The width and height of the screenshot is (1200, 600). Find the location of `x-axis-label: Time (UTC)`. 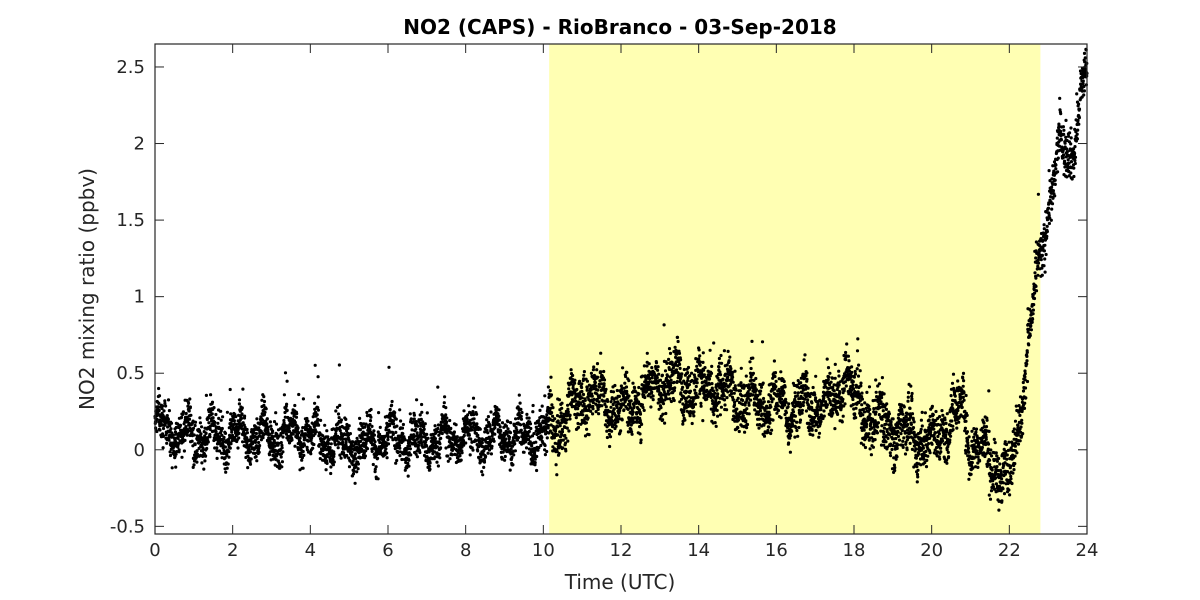

x-axis-label: Time (UTC) is located at coordinates (620, 582).